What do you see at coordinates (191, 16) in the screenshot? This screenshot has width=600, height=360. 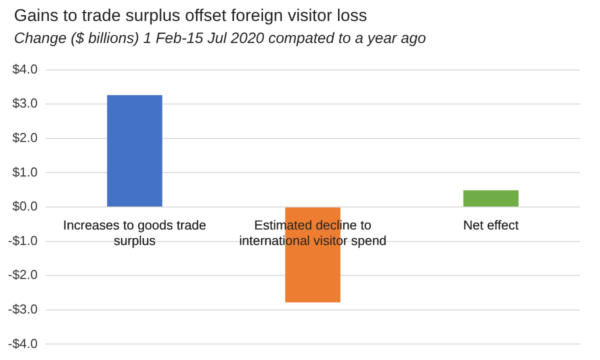 I see `chart-title: Gains to trade surplus offset foreign visitor loss` at bounding box center [191, 16].